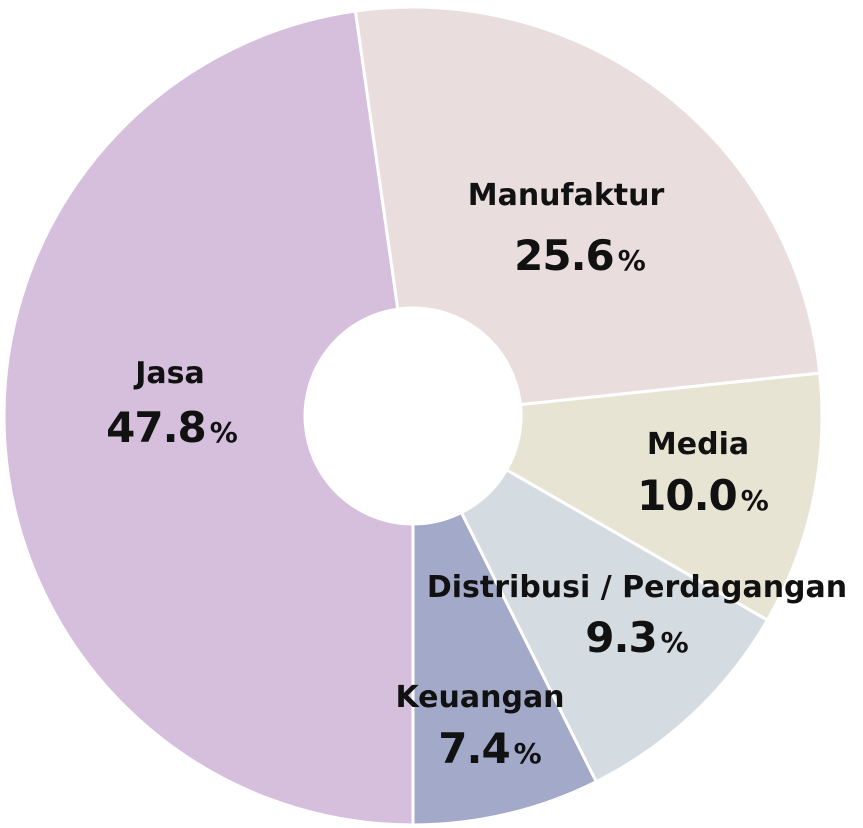  Describe the element at coordinates (564, 255) in the screenshot. I see `value-number: 25.6` at that location.